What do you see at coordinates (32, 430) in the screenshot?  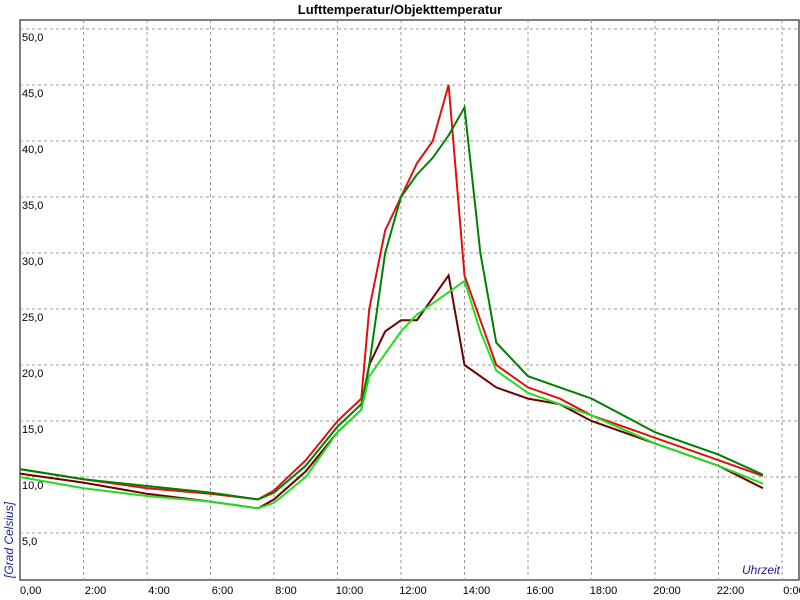 I see `y-tick-label: 15,0` at bounding box center [32, 430].